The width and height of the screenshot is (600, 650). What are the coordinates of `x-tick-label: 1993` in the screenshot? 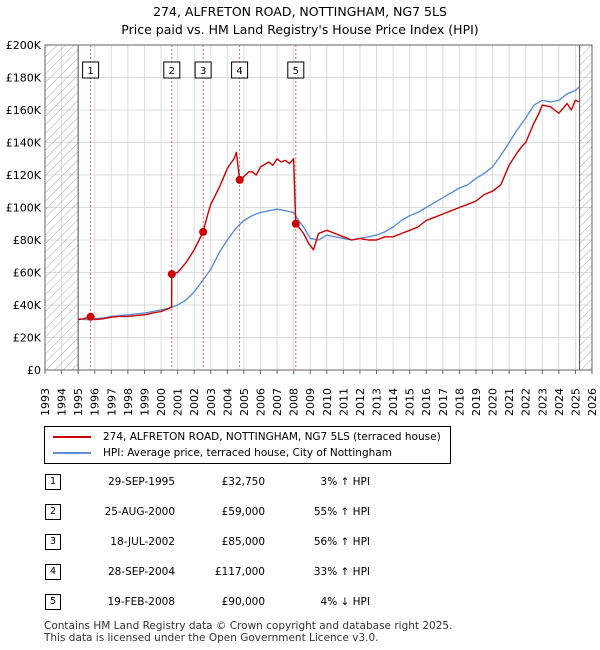 It's located at (45, 402).